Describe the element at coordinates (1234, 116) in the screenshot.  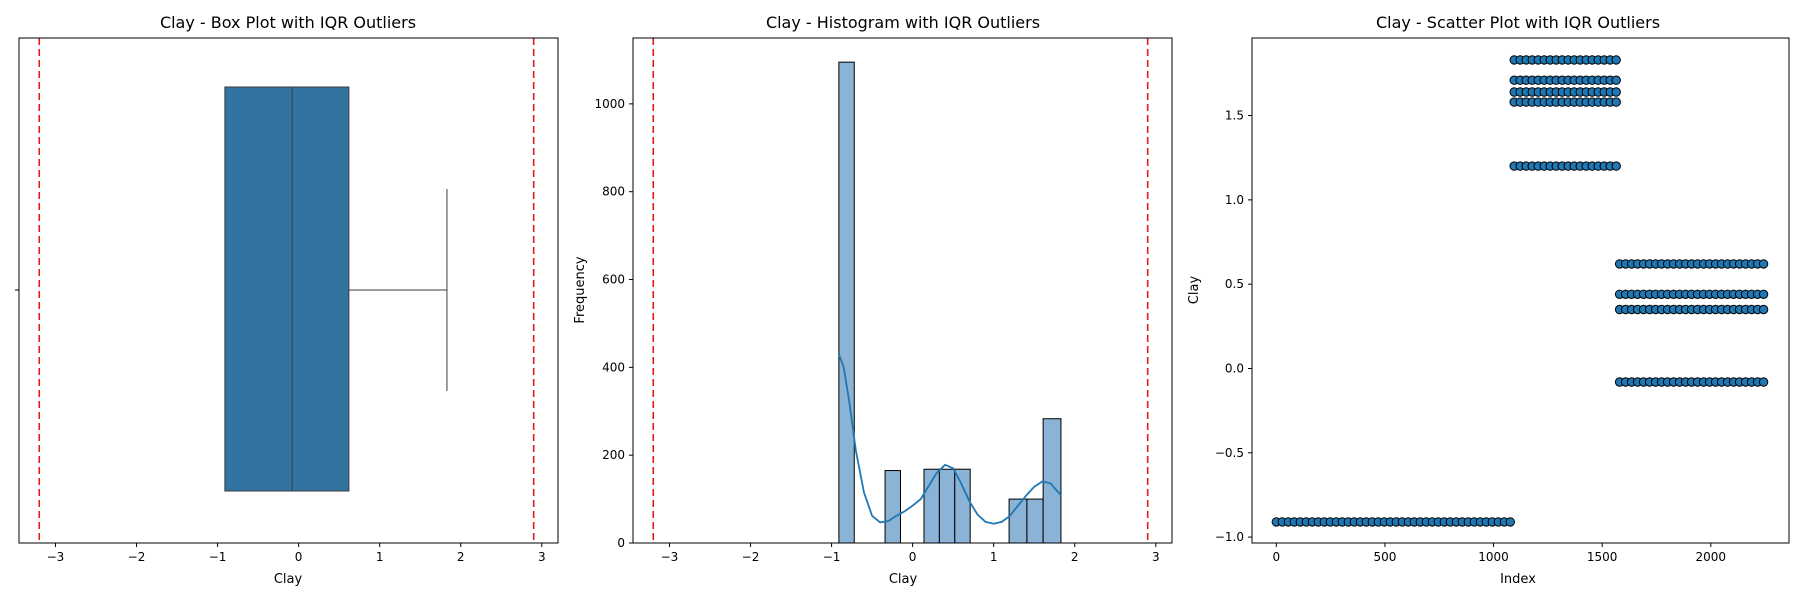
I see `y-tick-label: 1.5` at that location.